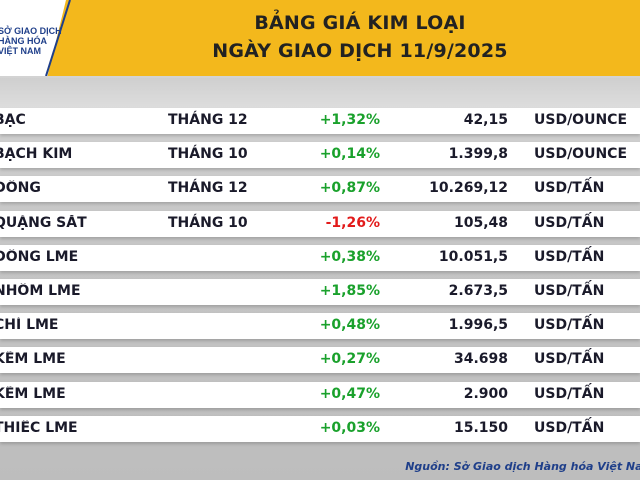  I want to click on price-change: +0,03%, so click(349, 427).